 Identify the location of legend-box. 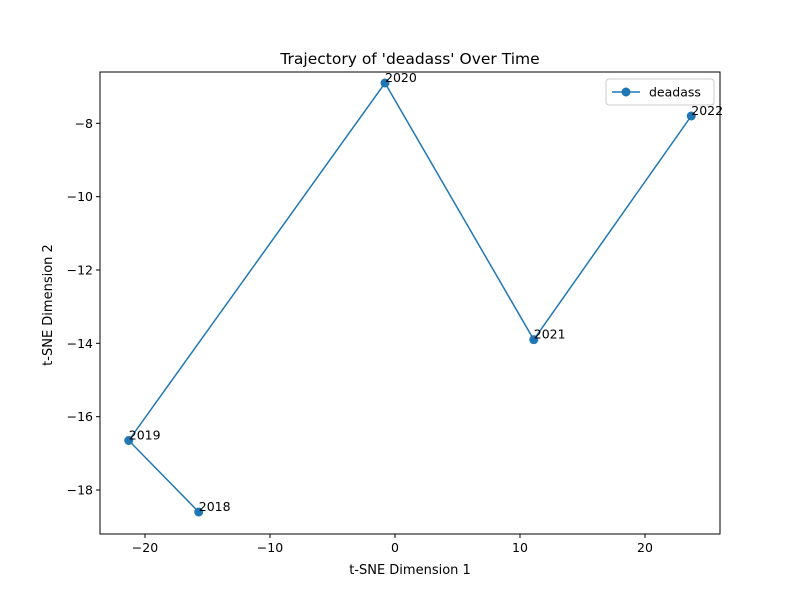
(660, 92).